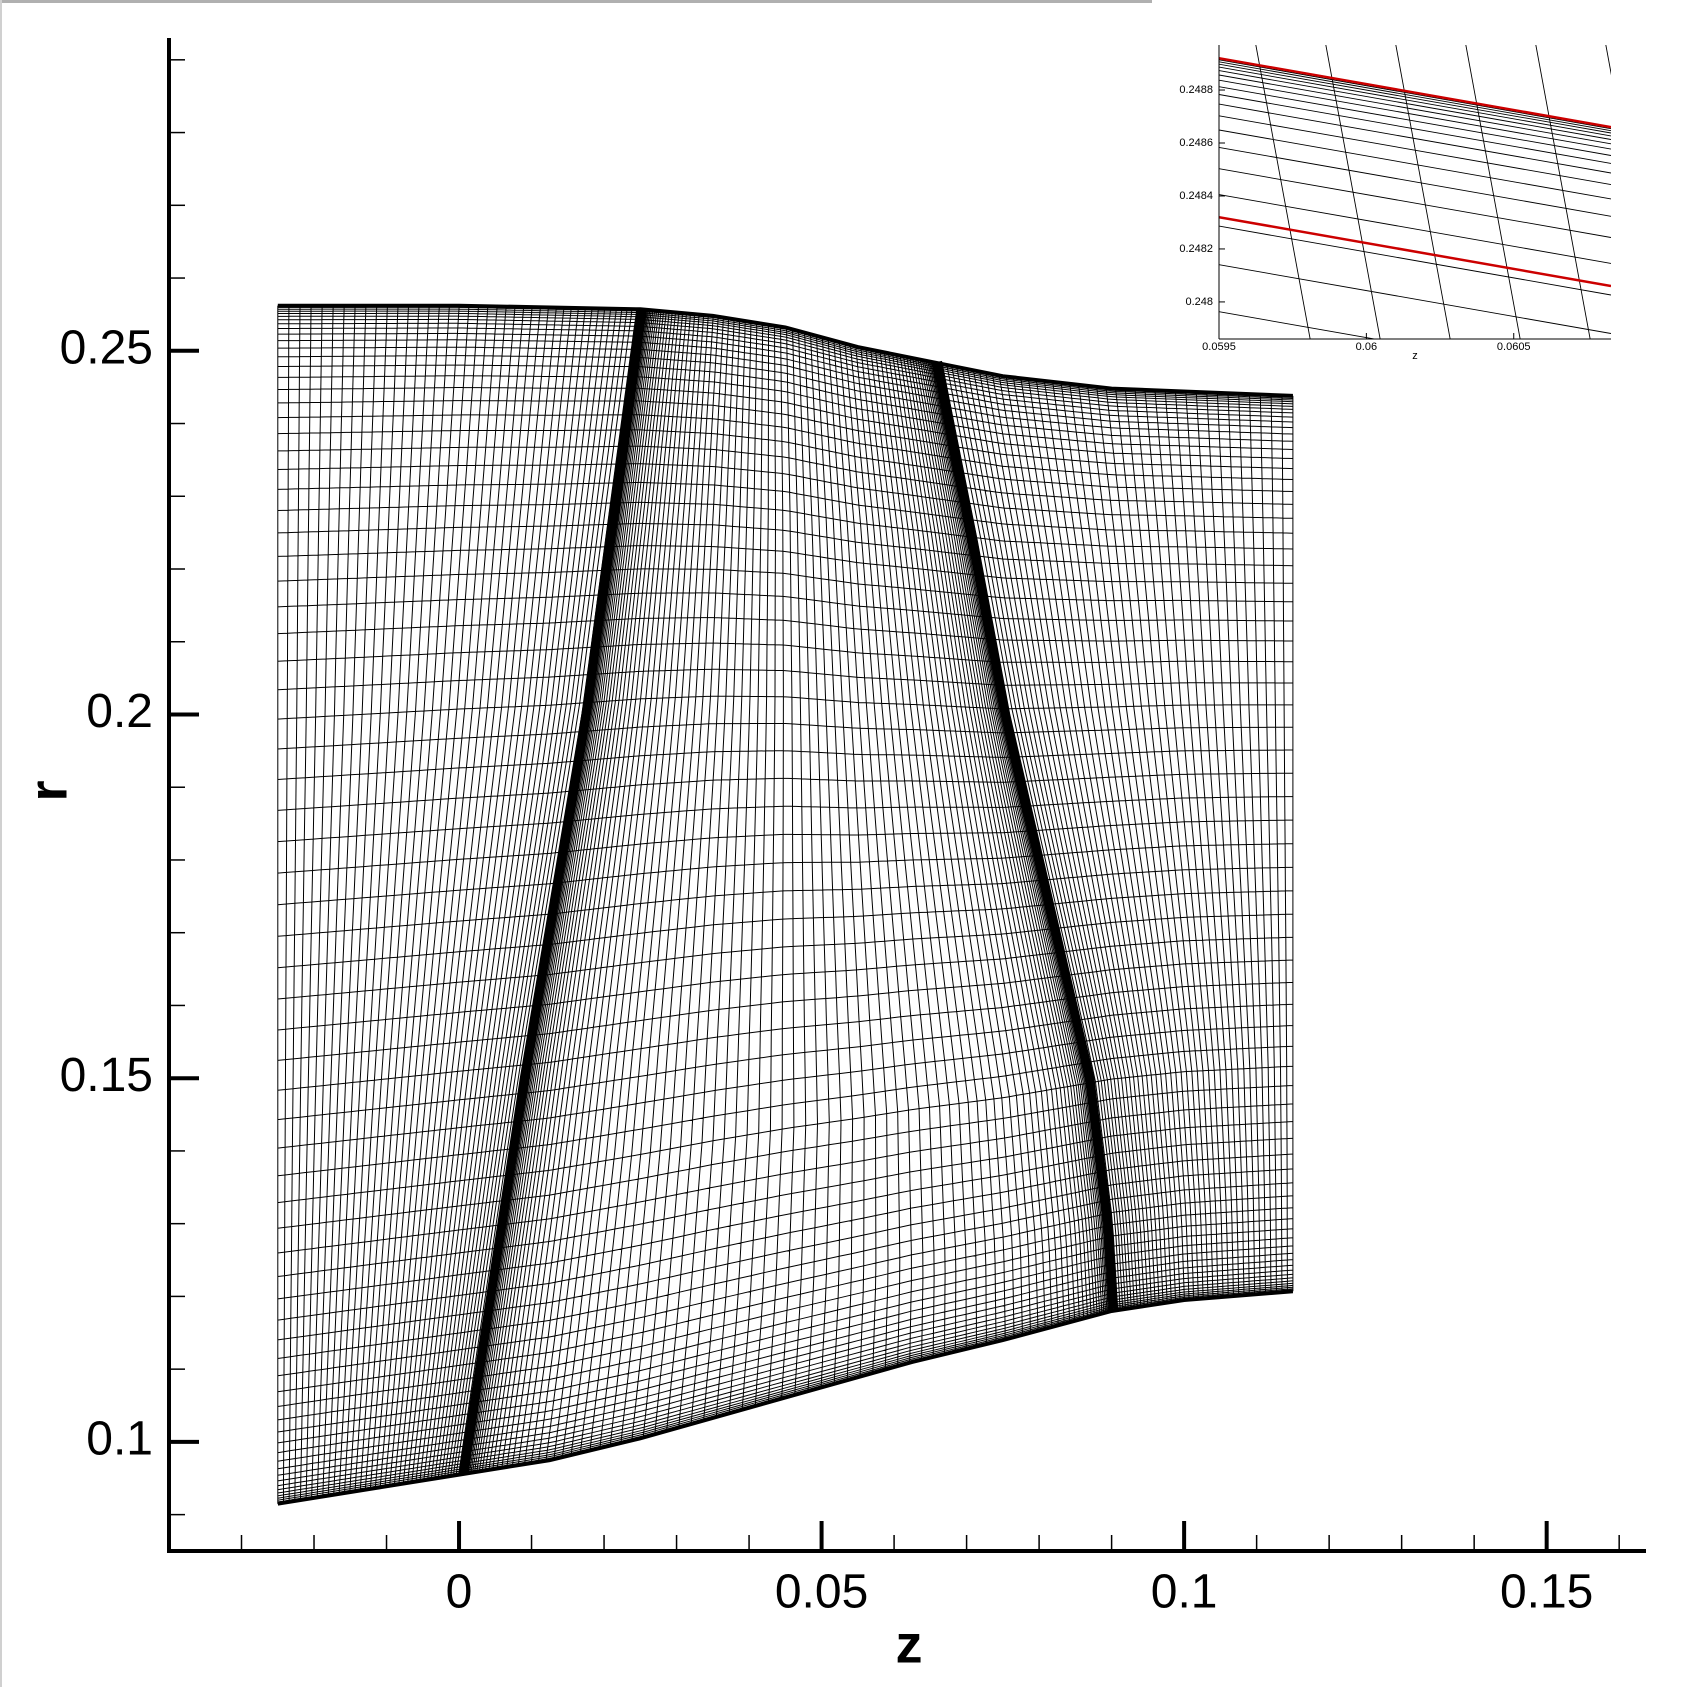  Describe the element at coordinates (1514, 347) in the screenshot. I see `inset-x-tick-label: 0.0605` at that location.